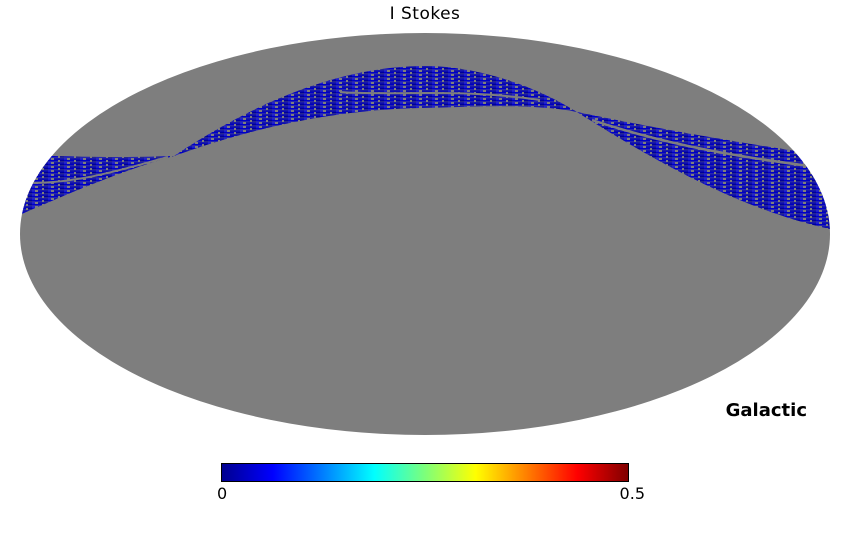 This screenshot has width=850, height=540. Describe the element at coordinates (97, 187) in the screenshot. I see `scan-band-left-lobe` at that location.